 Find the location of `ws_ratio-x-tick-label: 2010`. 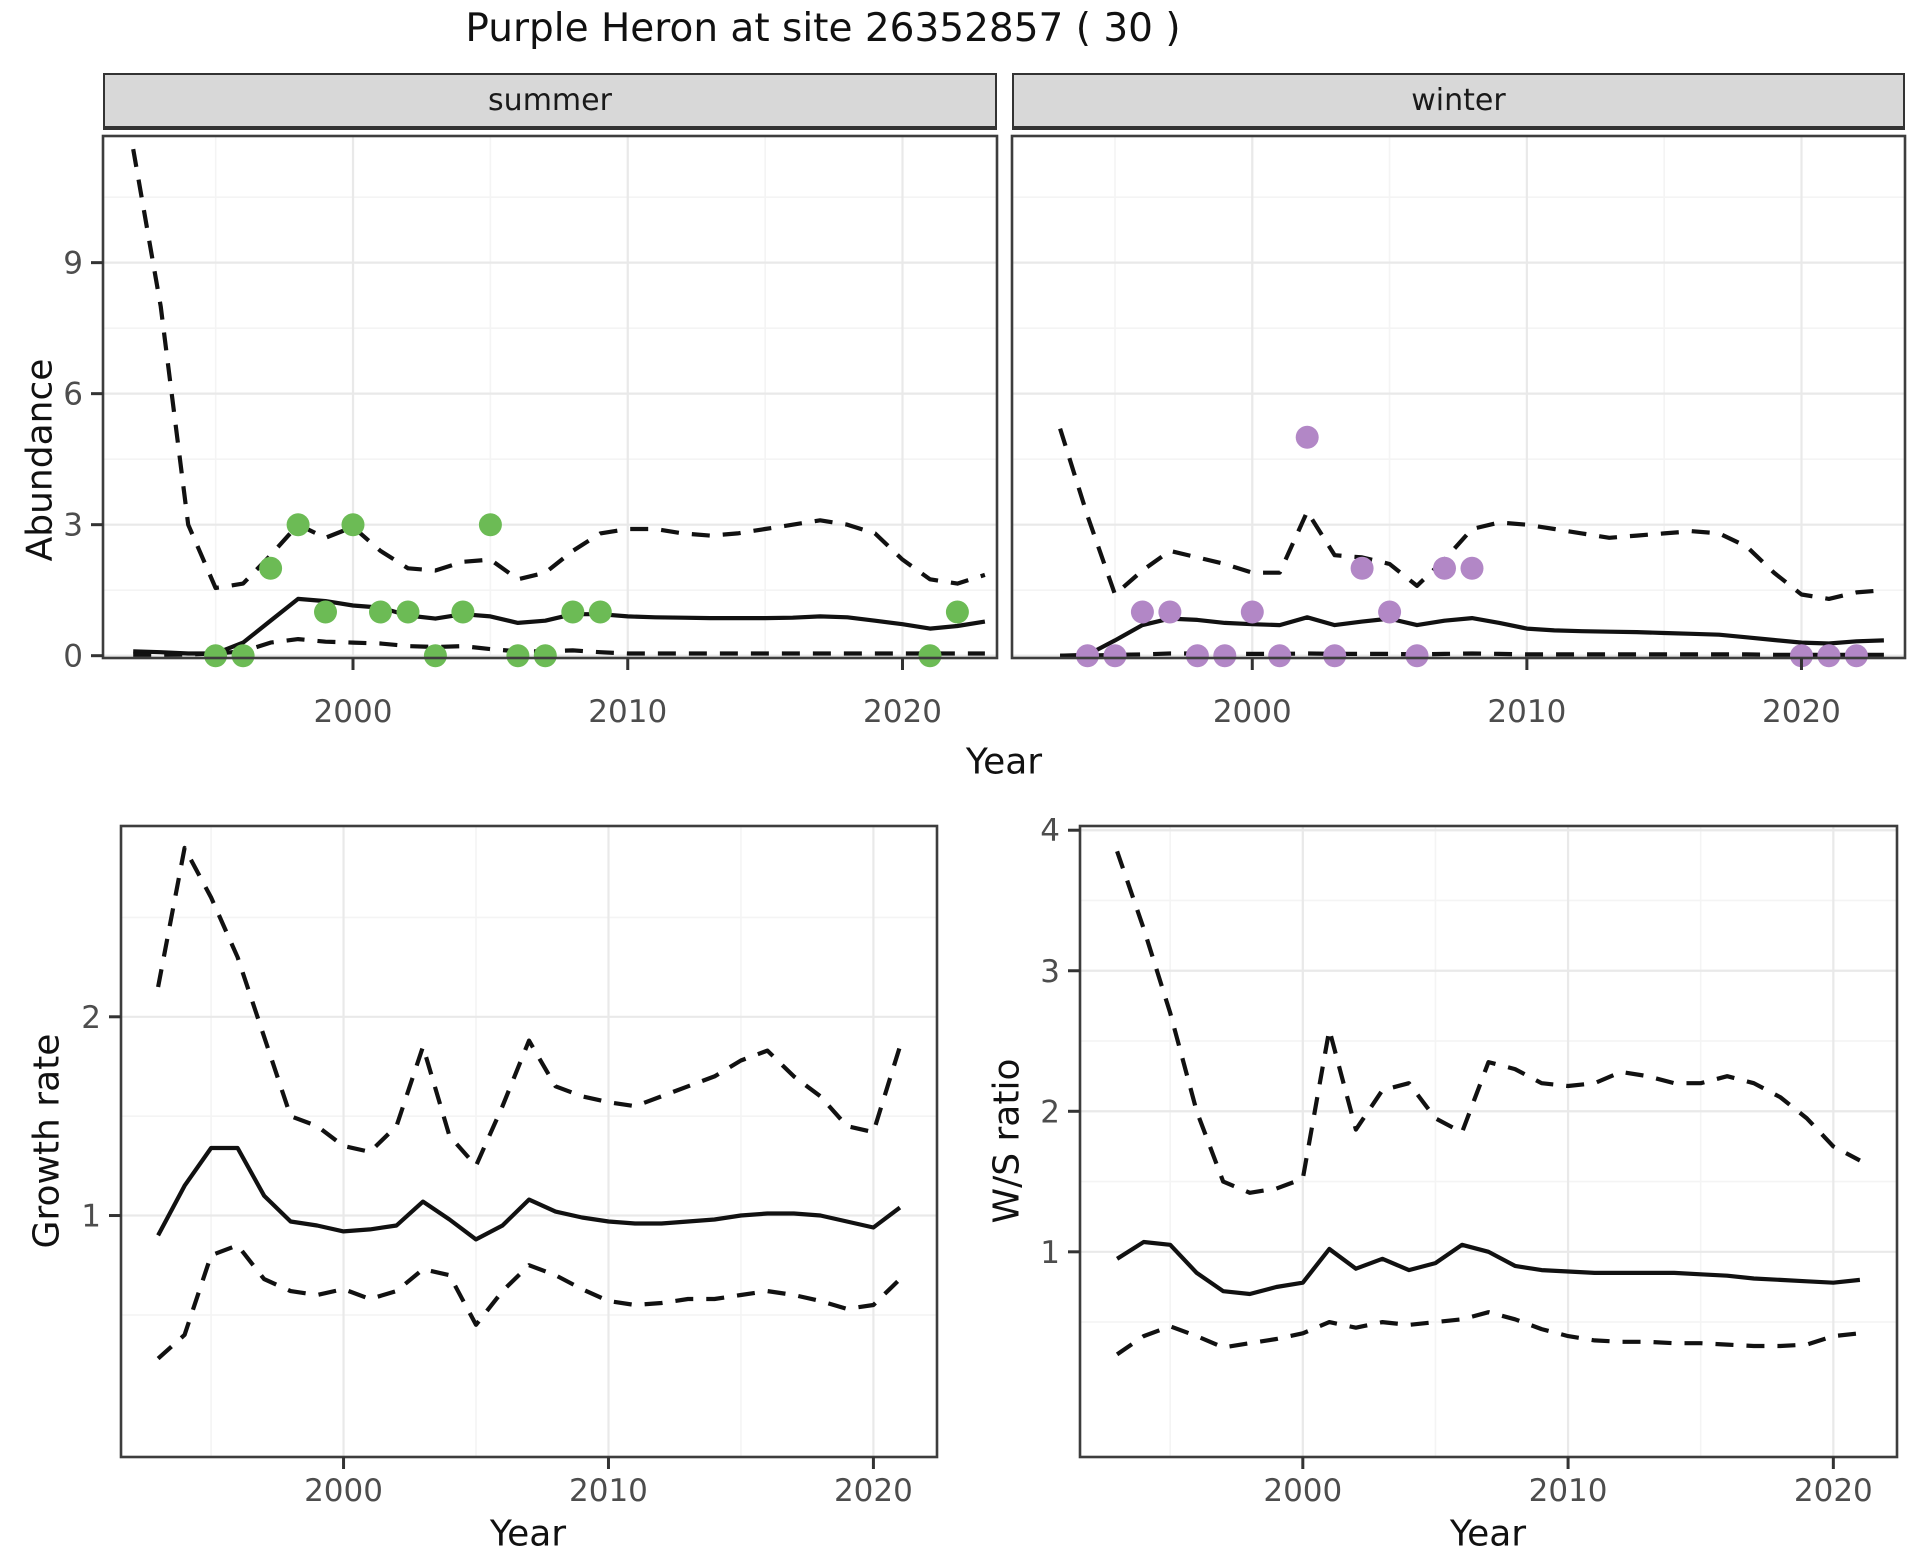

ws_ratio-x-tick-label: 2010 is located at coordinates (1568, 1491).